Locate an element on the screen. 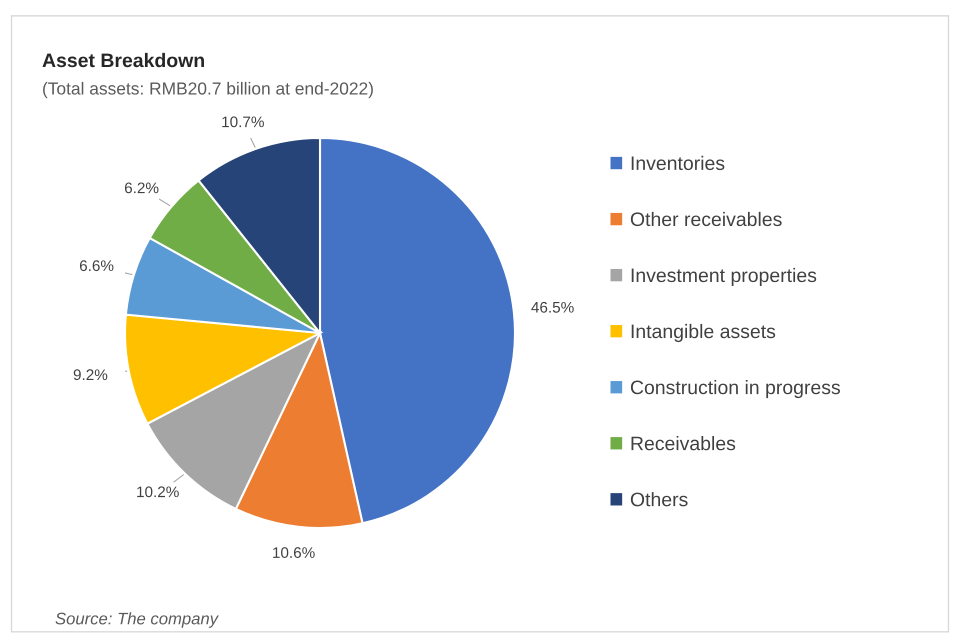 The height and width of the screenshot is (635, 960). legend-label: Others is located at coordinates (659, 499).